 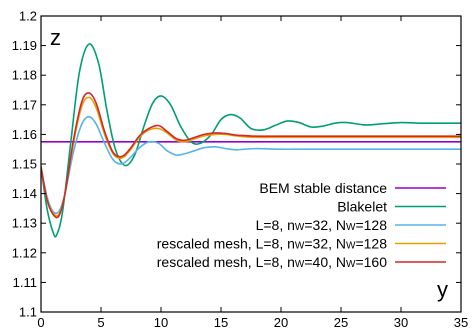 I want to click on legend-label: rescaled mesh, L=8, nW=40, NW=160, so click(x=272, y=262).